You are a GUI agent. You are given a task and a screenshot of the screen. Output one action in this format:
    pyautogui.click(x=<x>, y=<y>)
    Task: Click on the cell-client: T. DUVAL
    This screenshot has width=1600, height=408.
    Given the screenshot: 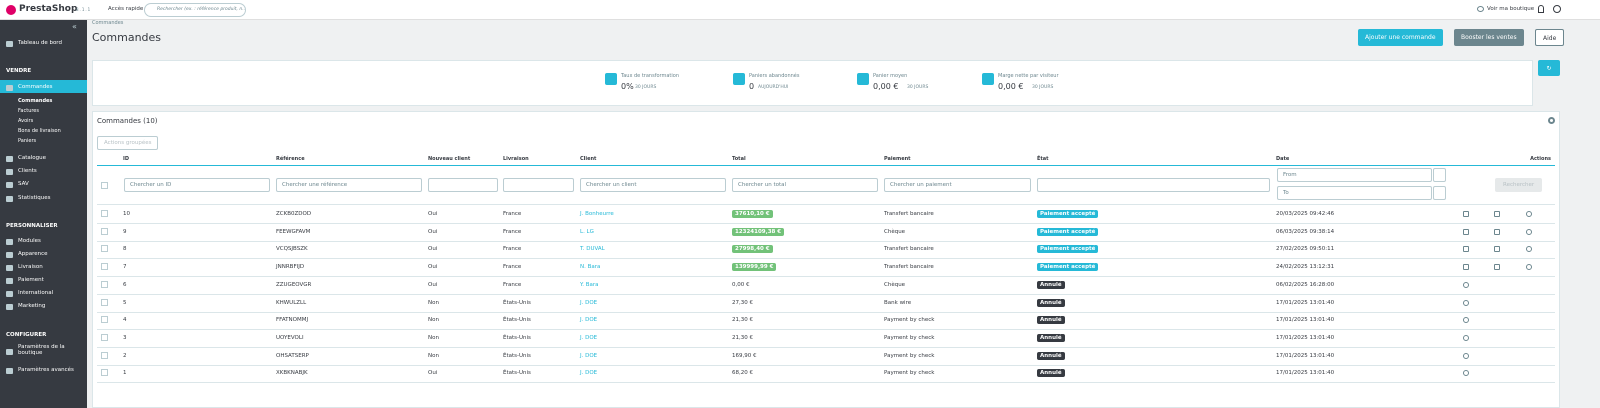 What is the action you would take?
    pyautogui.click(x=592, y=249)
    